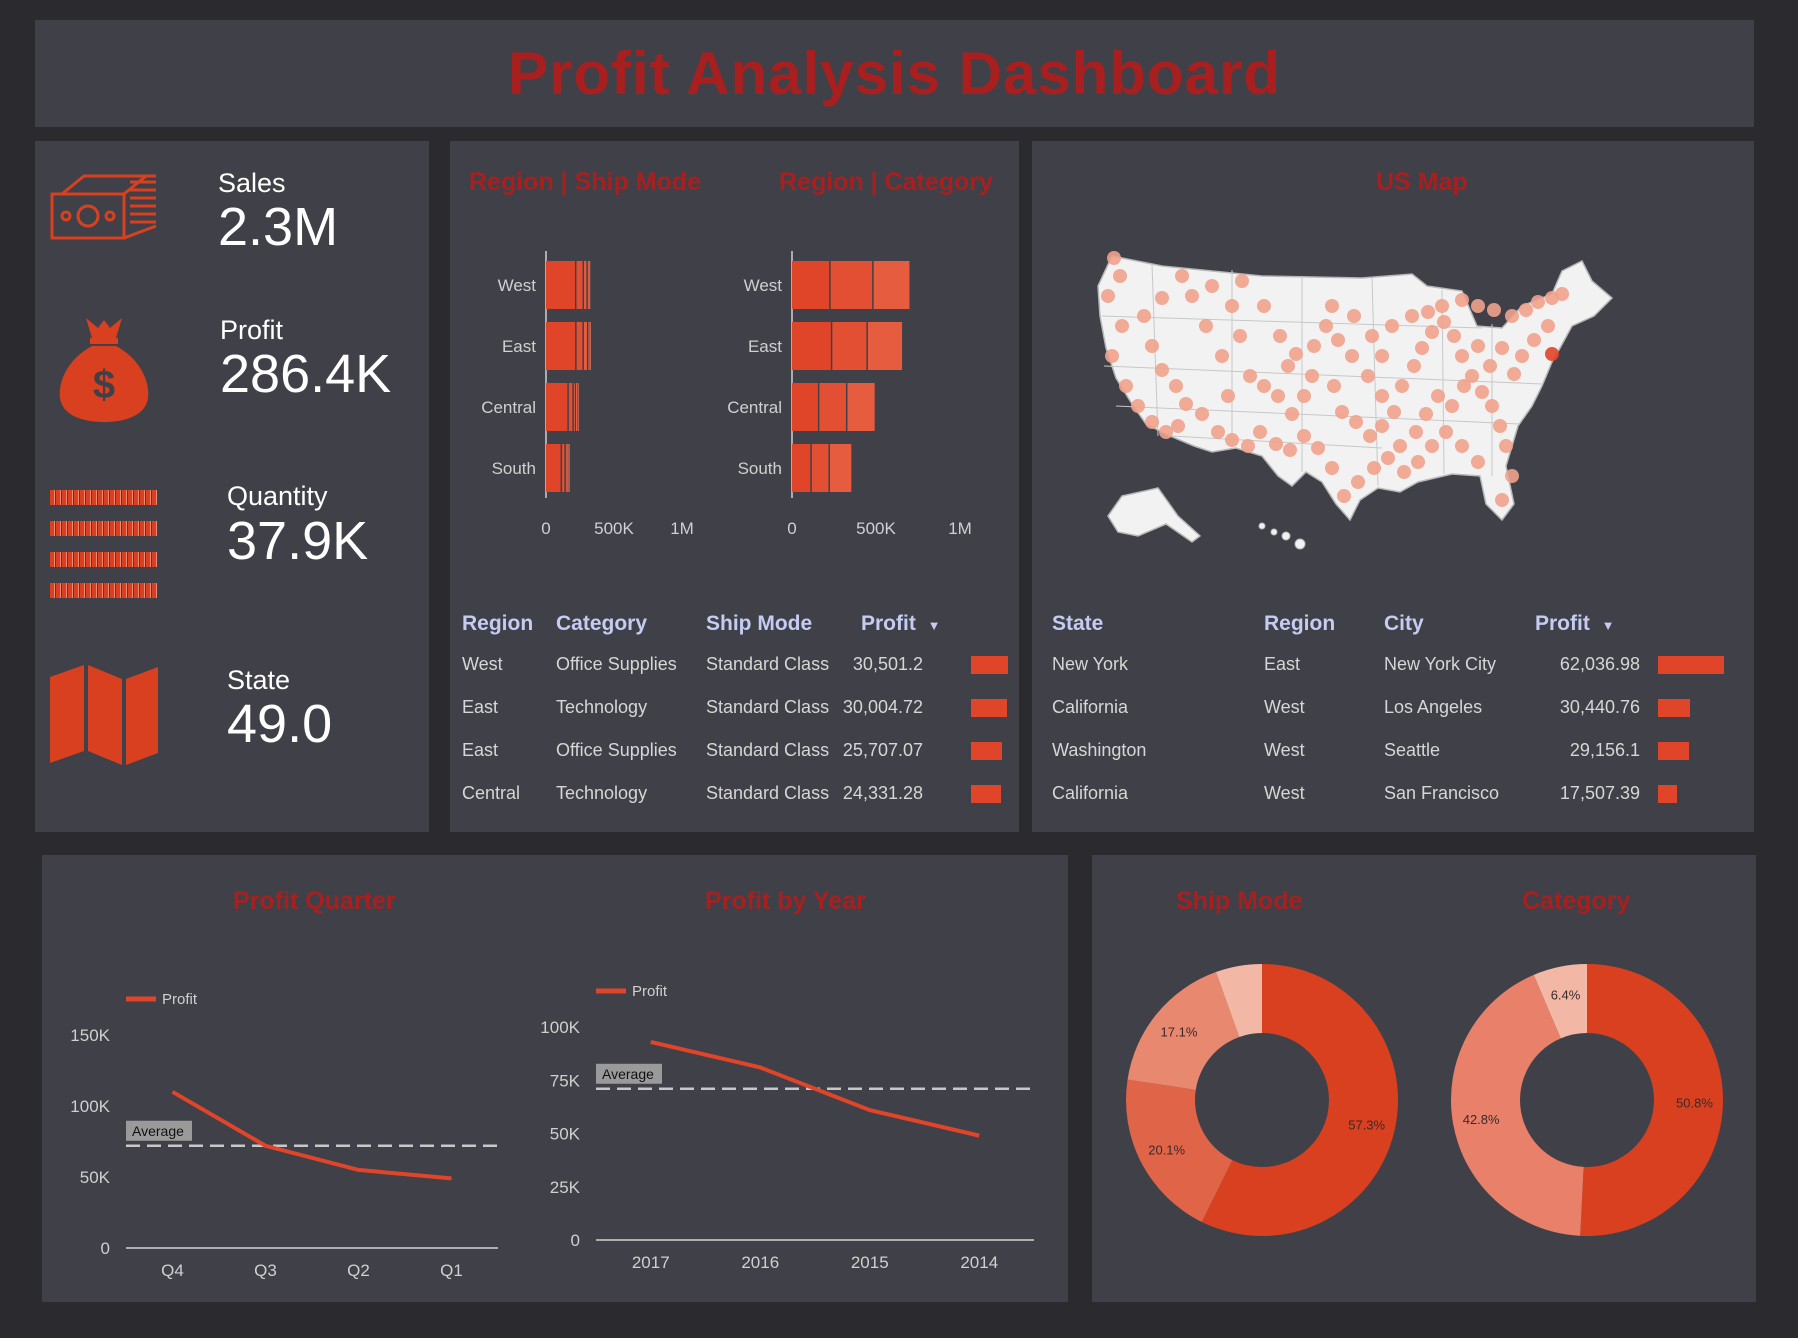  Describe the element at coordinates (602, 623) in the screenshot. I see `col-category: Category` at that location.